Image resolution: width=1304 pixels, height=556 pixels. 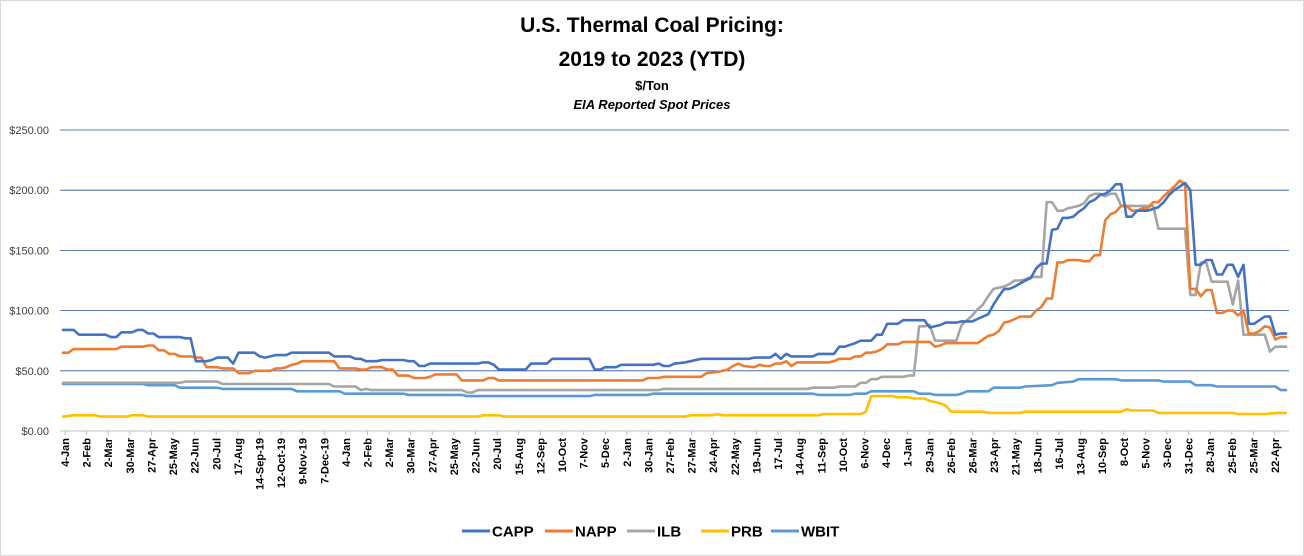 I want to click on x-tick-label: 9-Nov-19, so click(x=304, y=461).